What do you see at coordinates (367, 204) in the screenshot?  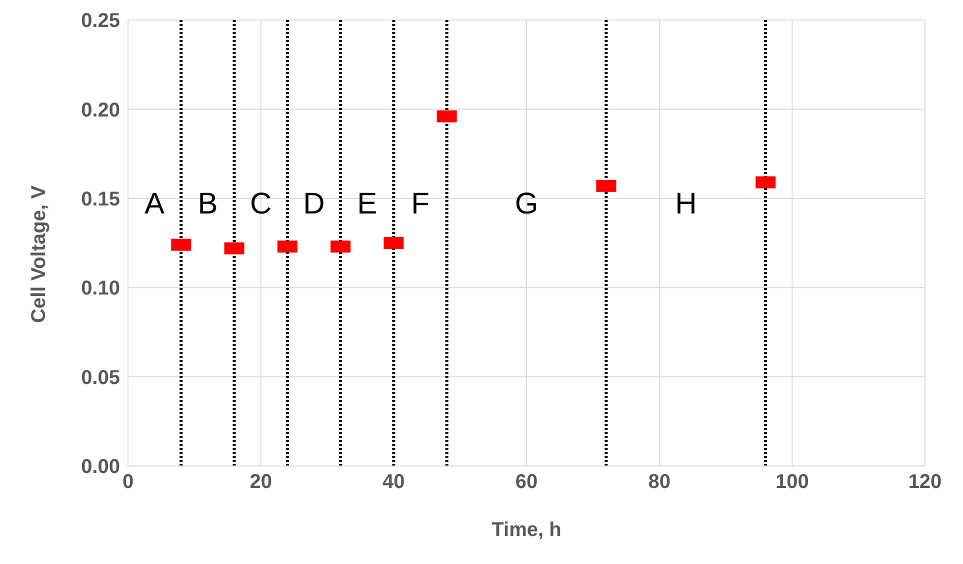 I see `annotation: E` at bounding box center [367, 204].